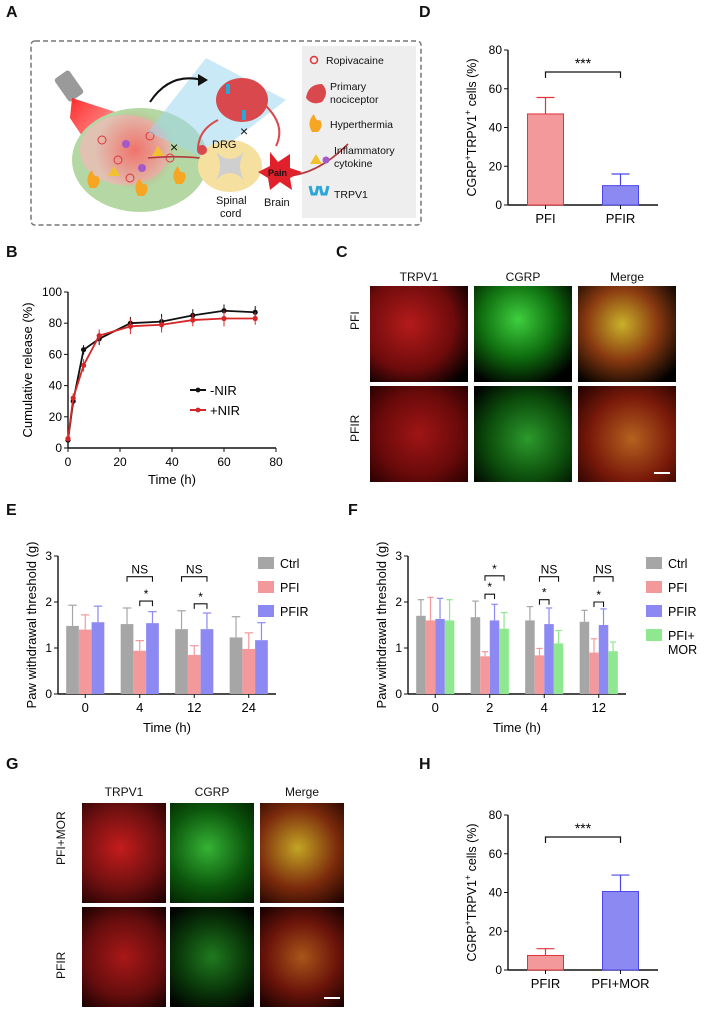 The width and height of the screenshot is (707, 1017). What do you see at coordinates (681, 636) in the screenshot?
I see `legend-label: PFI+` at bounding box center [681, 636].